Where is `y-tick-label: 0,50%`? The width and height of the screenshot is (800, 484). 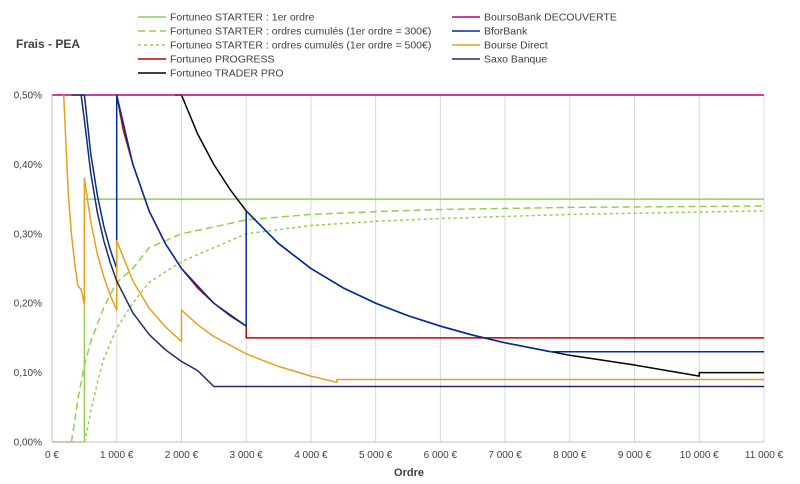
y-tick-label: 0,50% is located at coordinates (28, 96).